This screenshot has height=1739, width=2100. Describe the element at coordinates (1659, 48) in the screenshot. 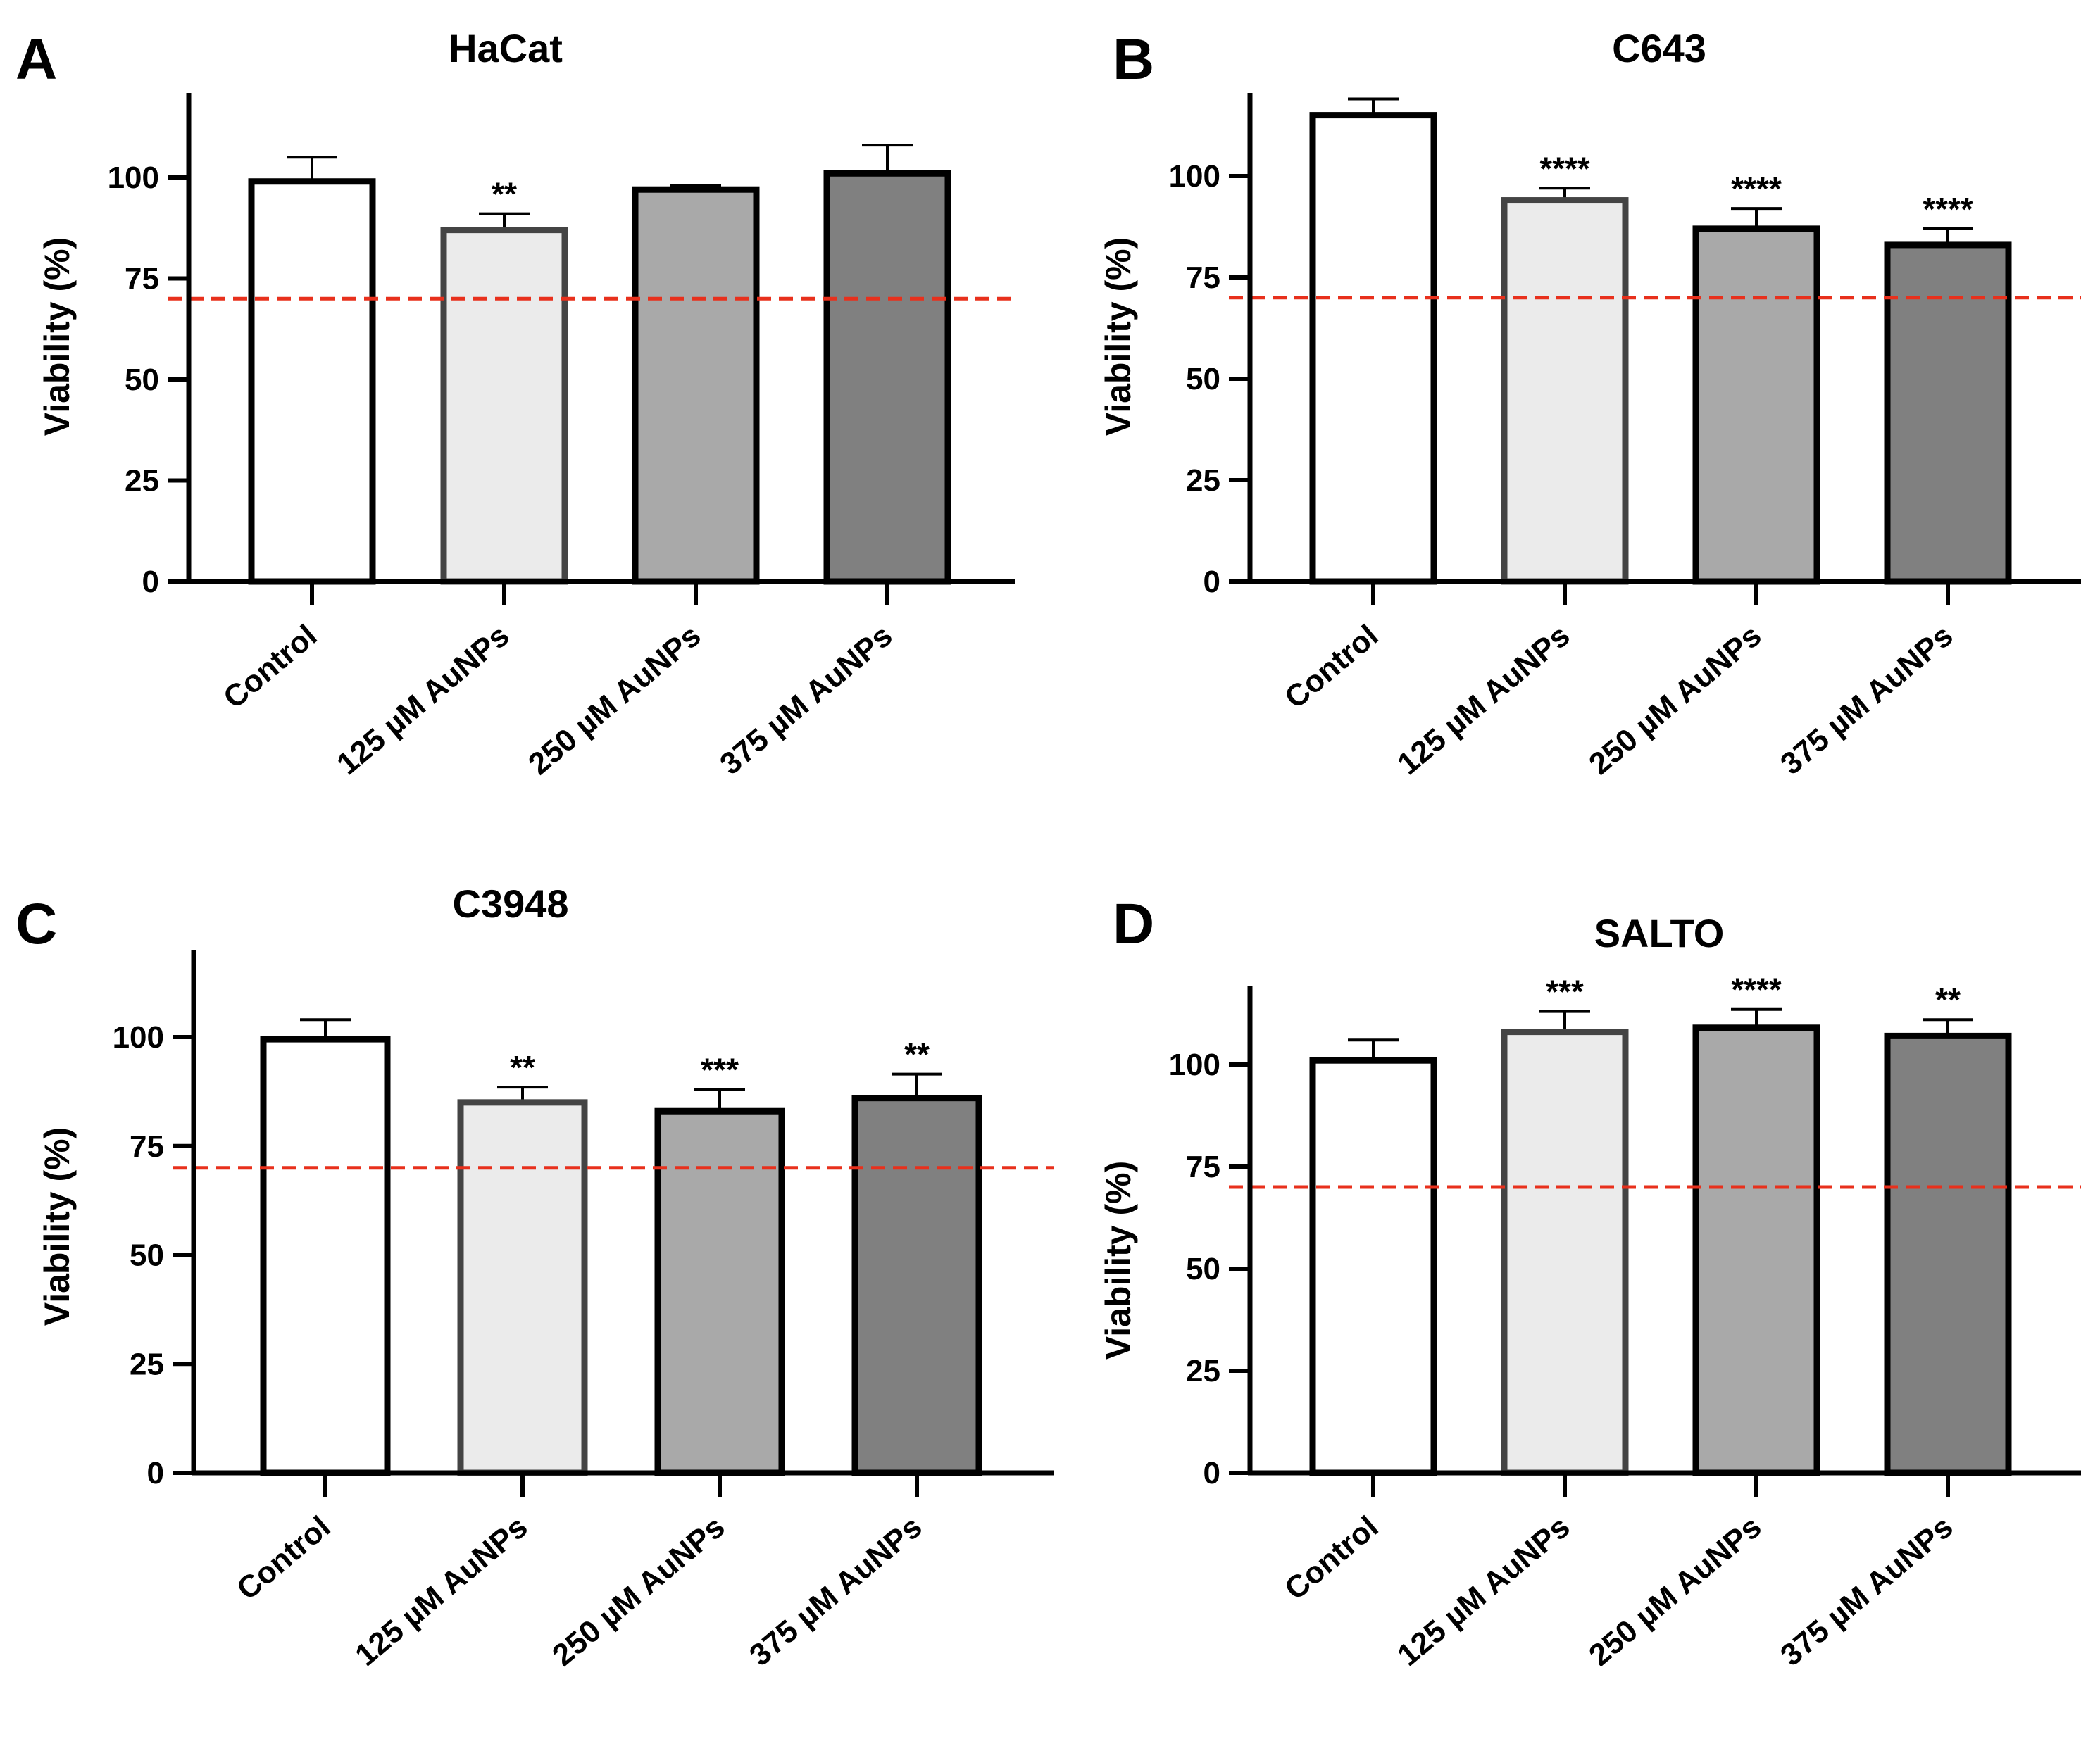

I see `chart-title: C643` at that location.